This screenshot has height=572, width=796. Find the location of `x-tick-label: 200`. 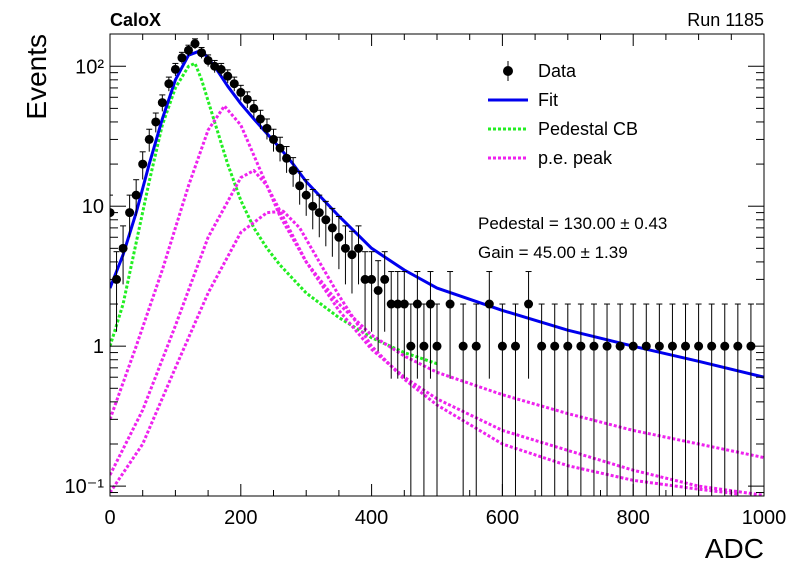

x-tick-label: 200 is located at coordinates (240, 518).